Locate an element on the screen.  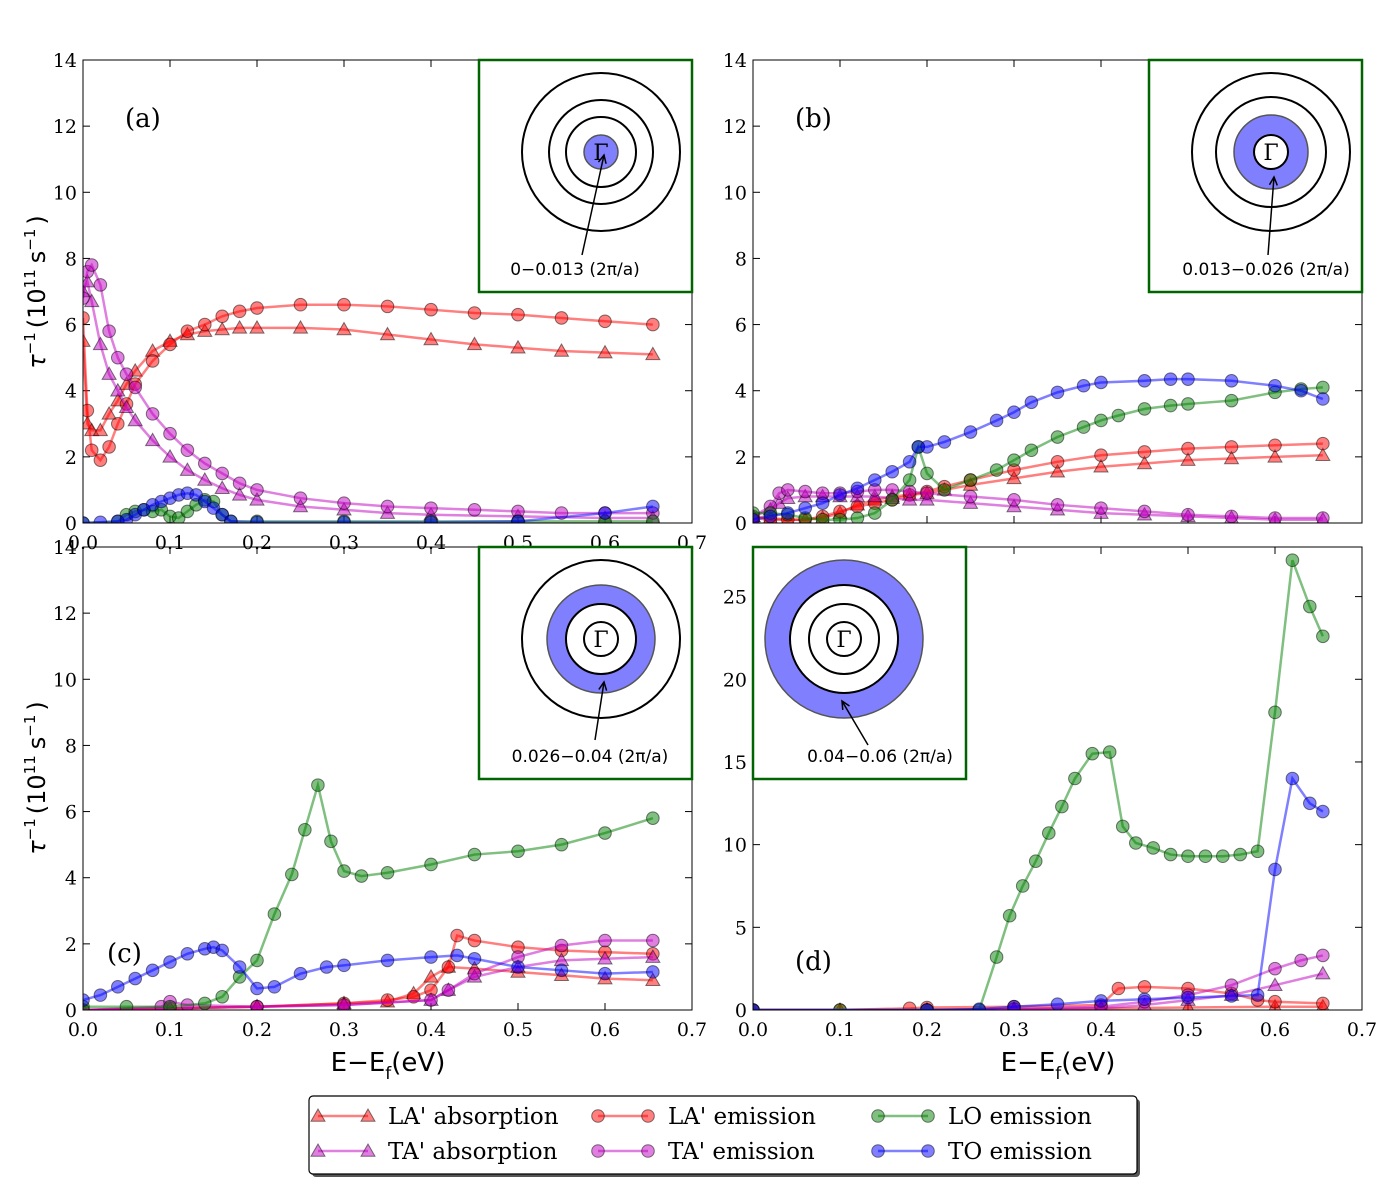
legend-label: LA' absorption is located at coordinates (473, 1117).